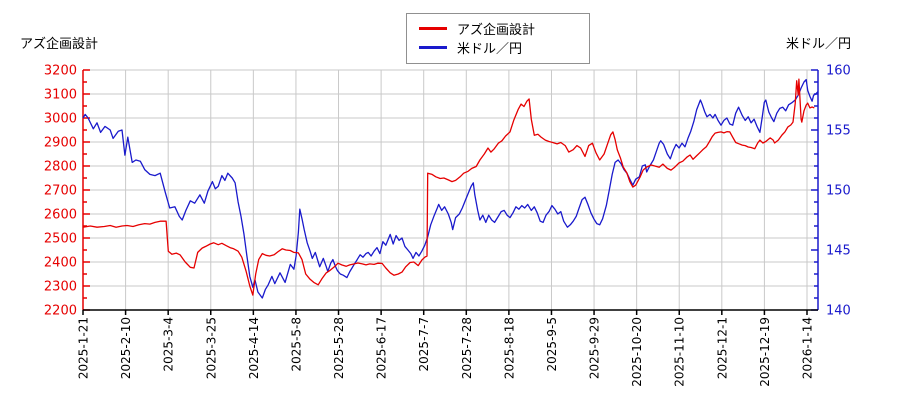 The width and height of the screenshot is (900, 400). I want to click on red-line-swatch-icon, so click(433, 28).